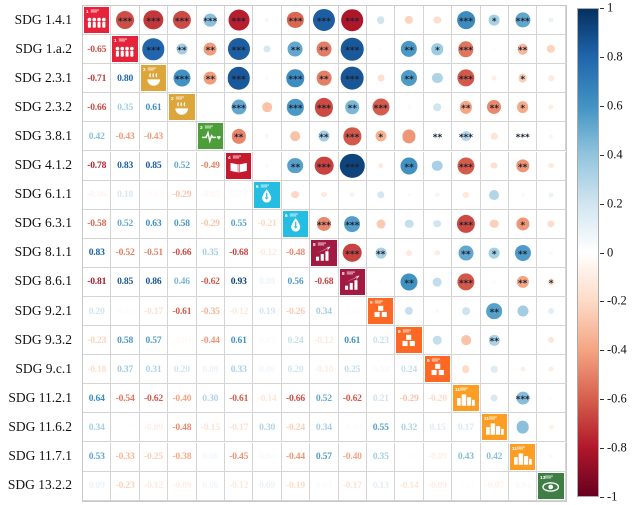 Image resolution: width=643 pixels, height=505 pixels. What do you see at coordinates (154, 341) in the screenshot?
I see `matrix-cell: 0.57` at bounding box center [154, 341].